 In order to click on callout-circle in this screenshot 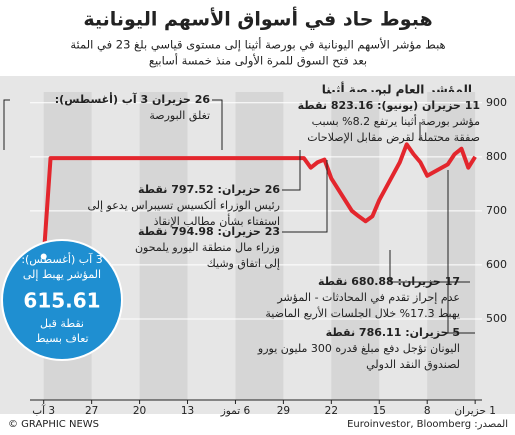, I will do `click(62, 300)`.